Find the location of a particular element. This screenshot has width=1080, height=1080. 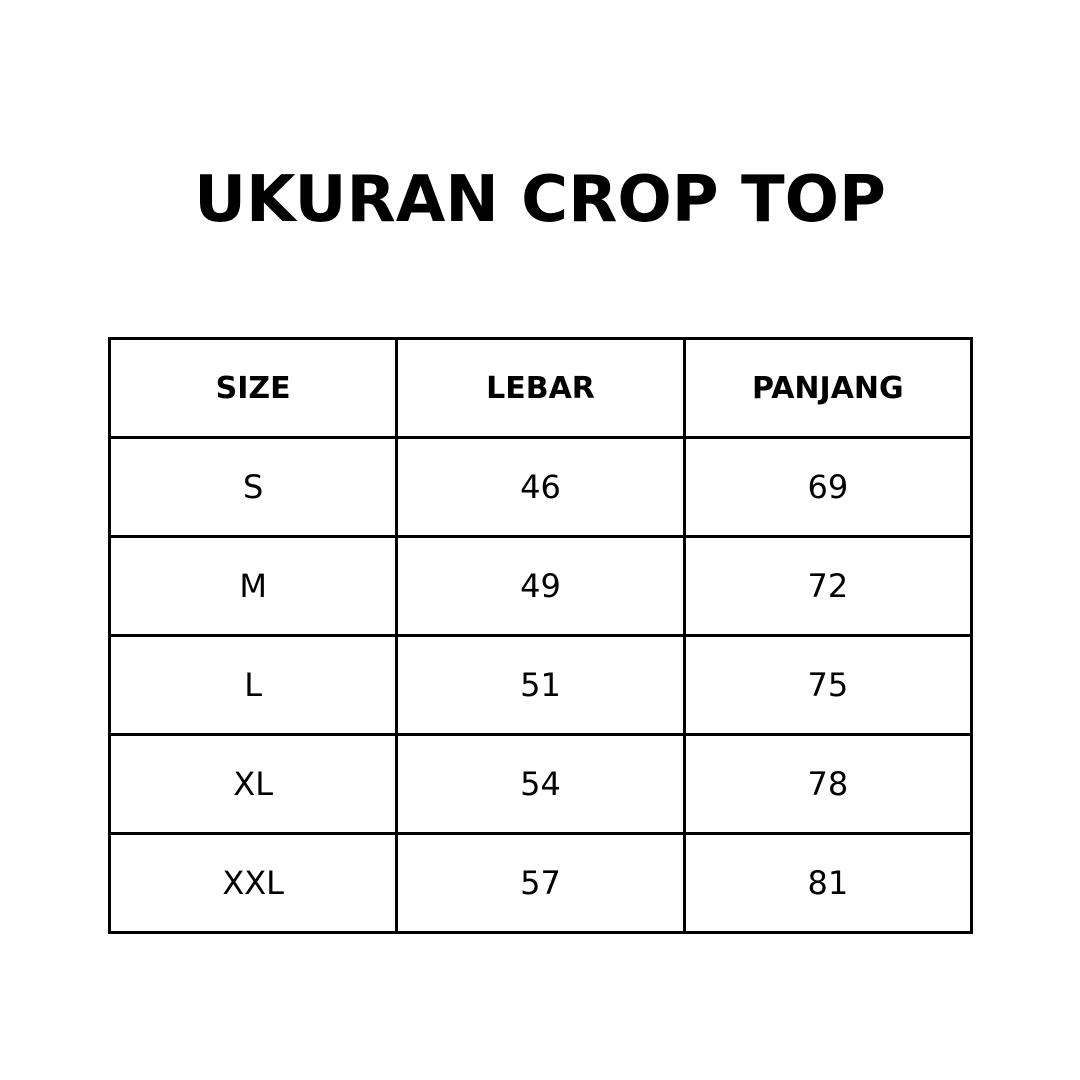

table-row: XL 54 78 is located at coordinates (540, 784).